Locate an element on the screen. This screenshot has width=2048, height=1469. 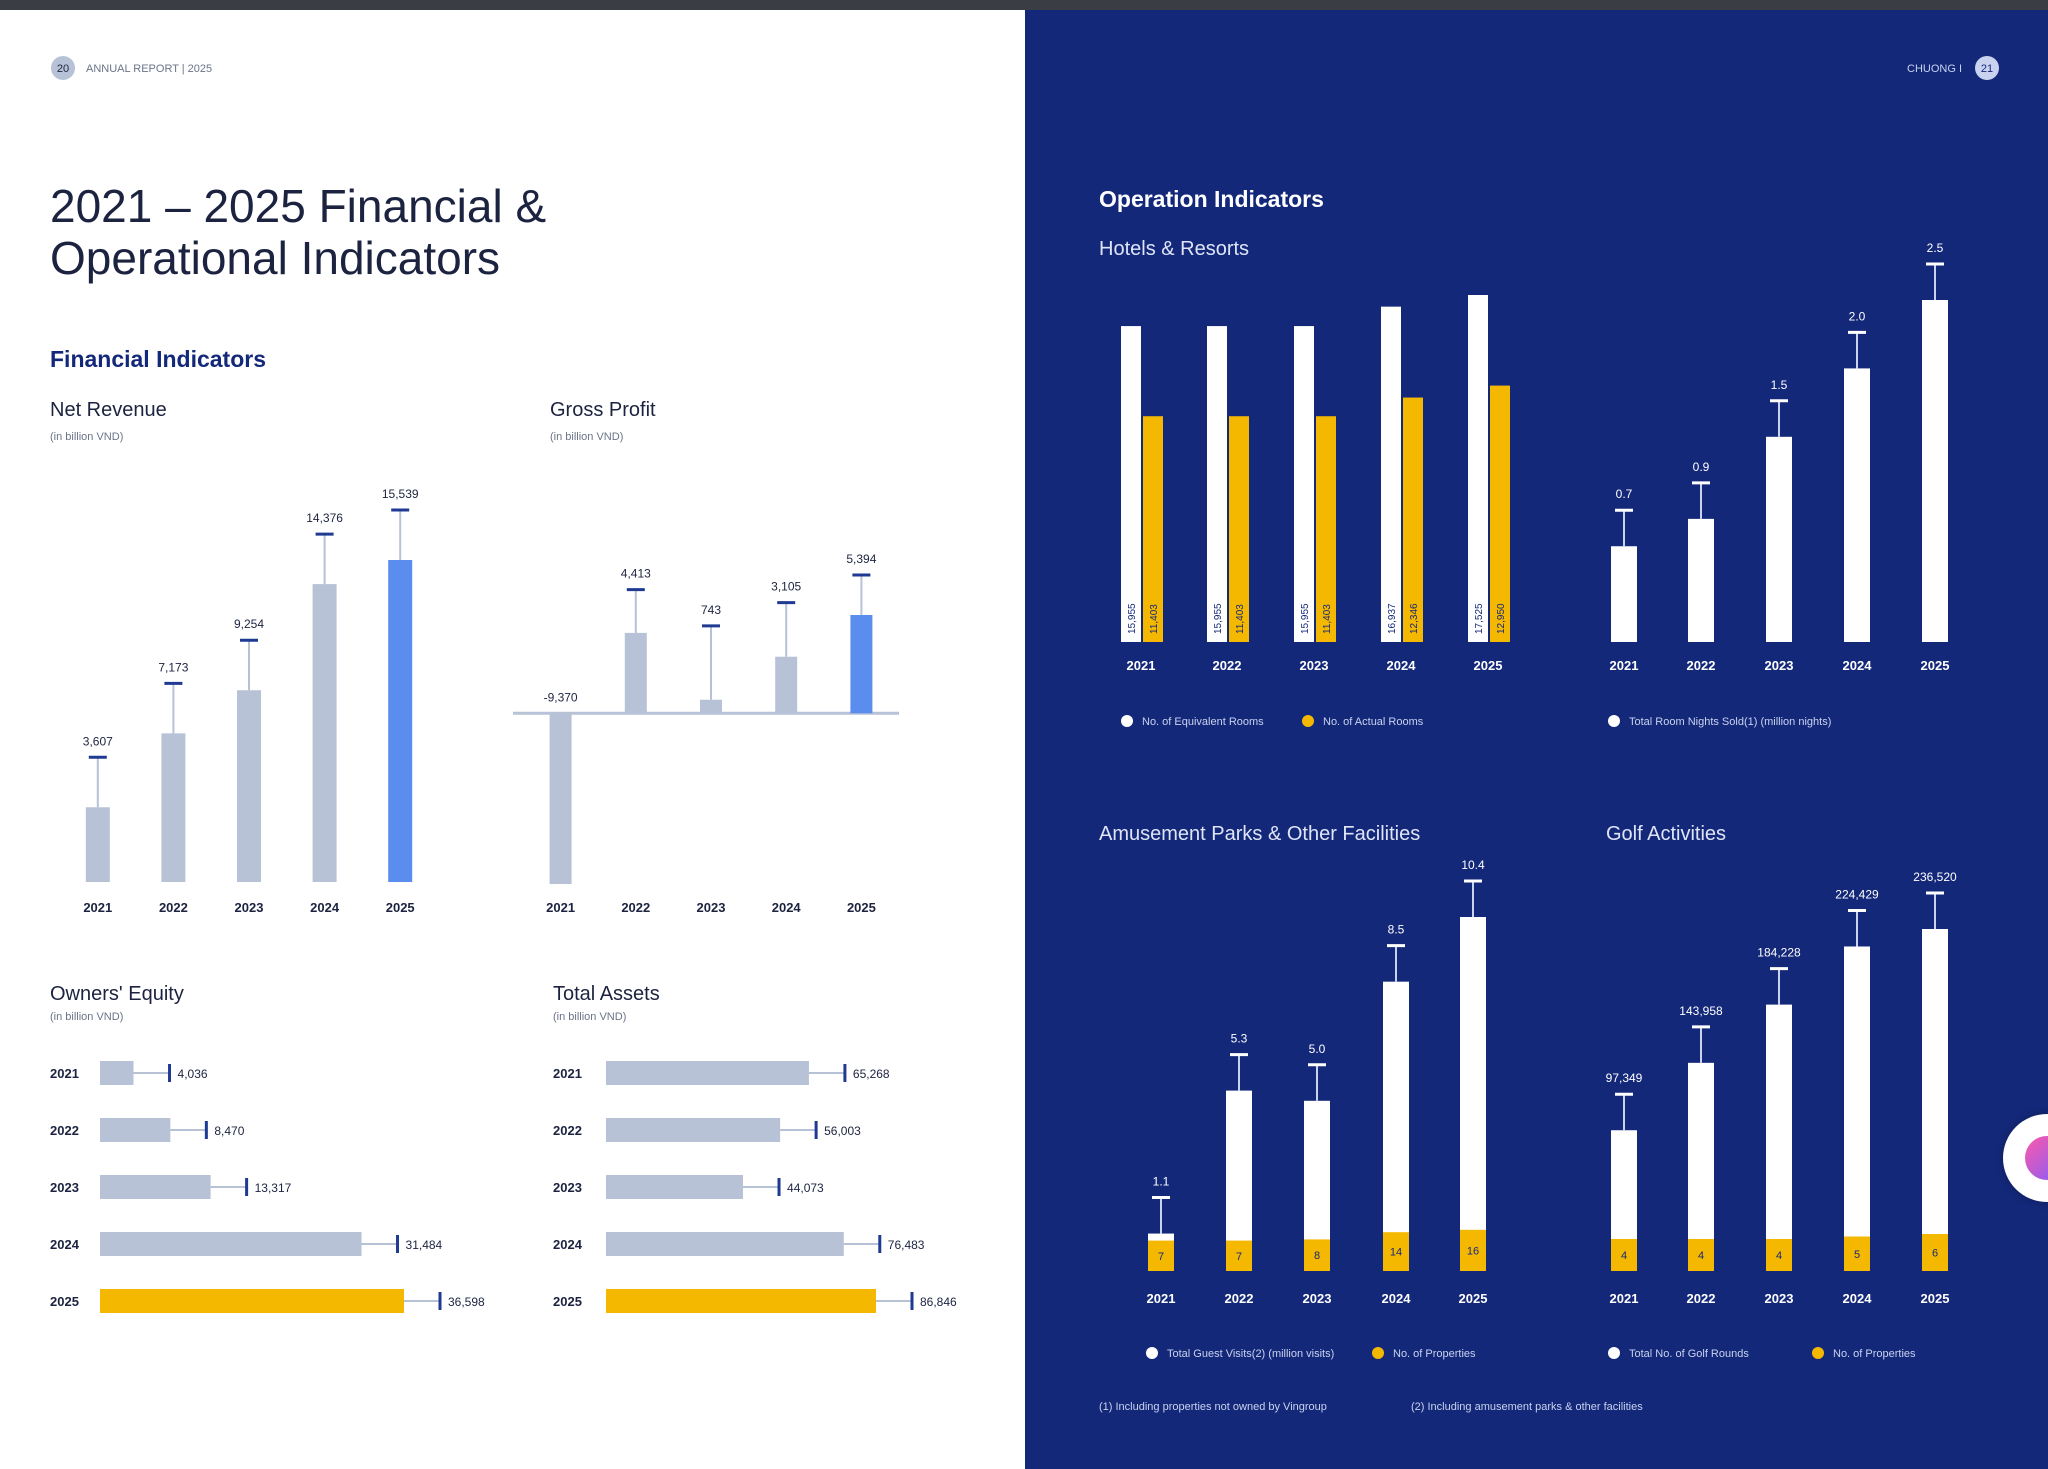
golf-tick-2022: 2022 is located at coordinates (1701, 1298).